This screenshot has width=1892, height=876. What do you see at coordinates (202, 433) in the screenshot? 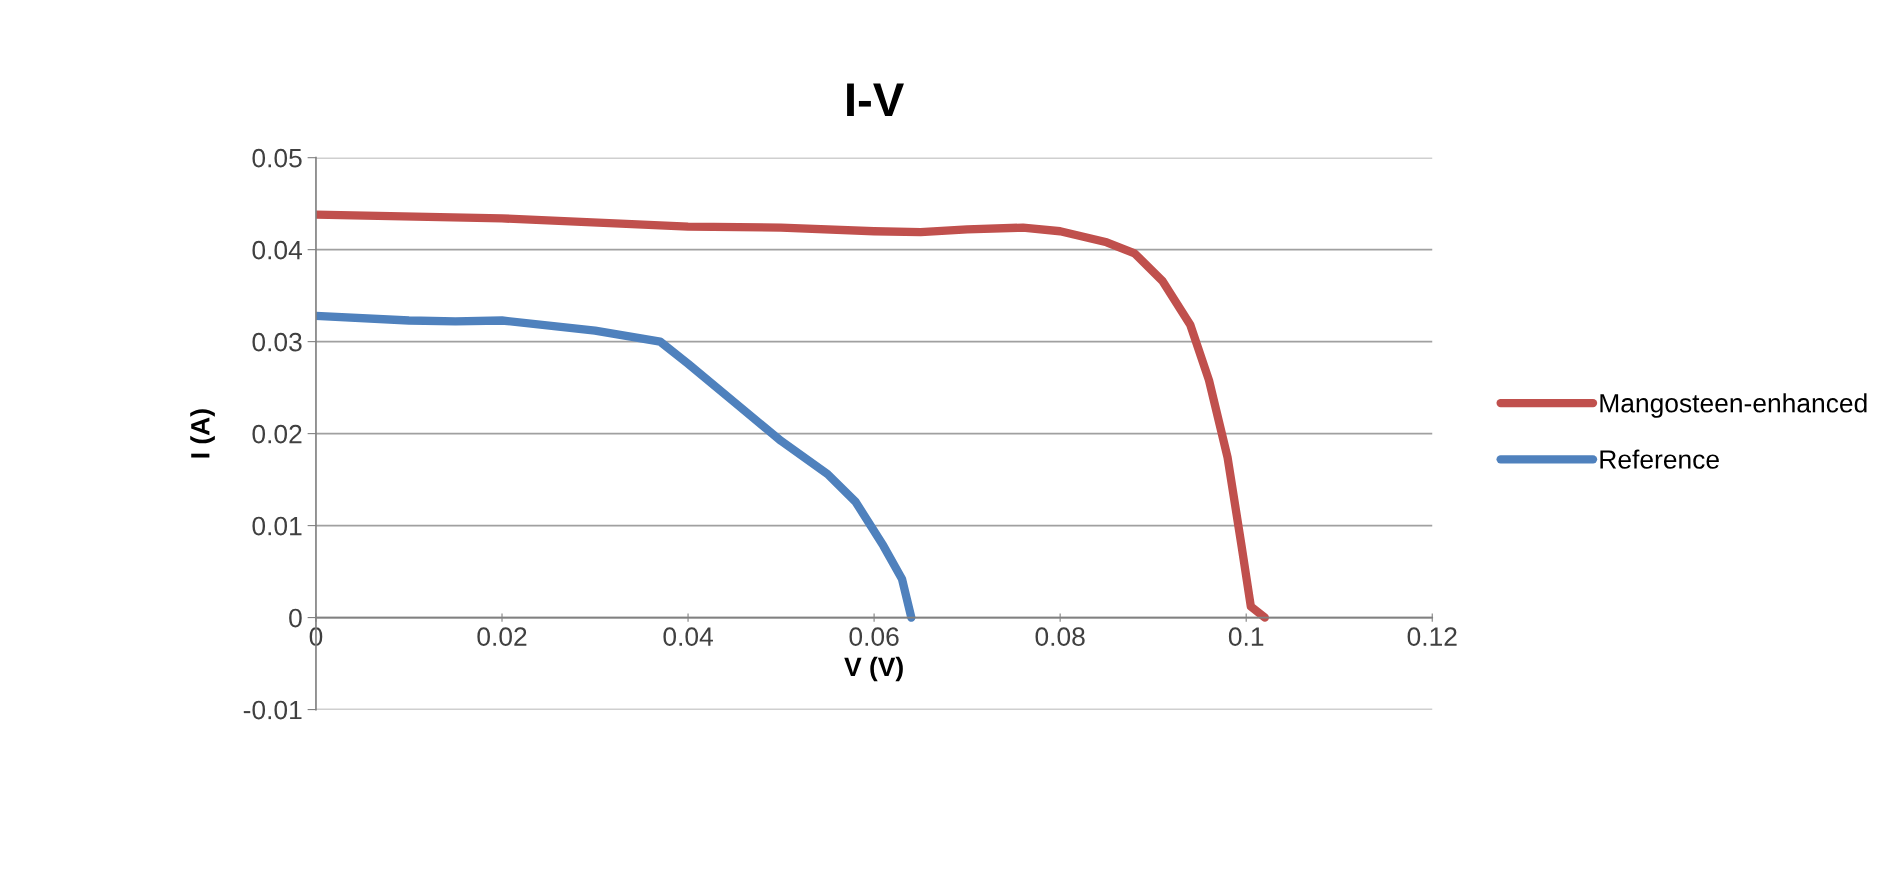
I see `y-axis-title: I (A)` at bounding box center [202, 433].